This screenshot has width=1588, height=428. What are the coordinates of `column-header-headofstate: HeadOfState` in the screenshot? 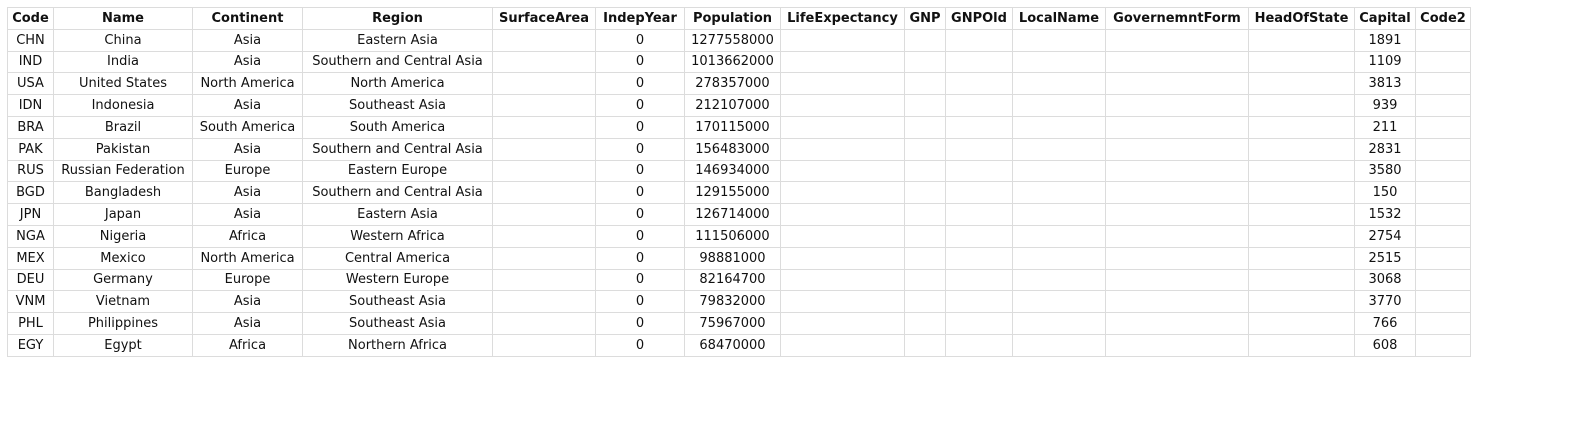 It's located at (1301, 18).